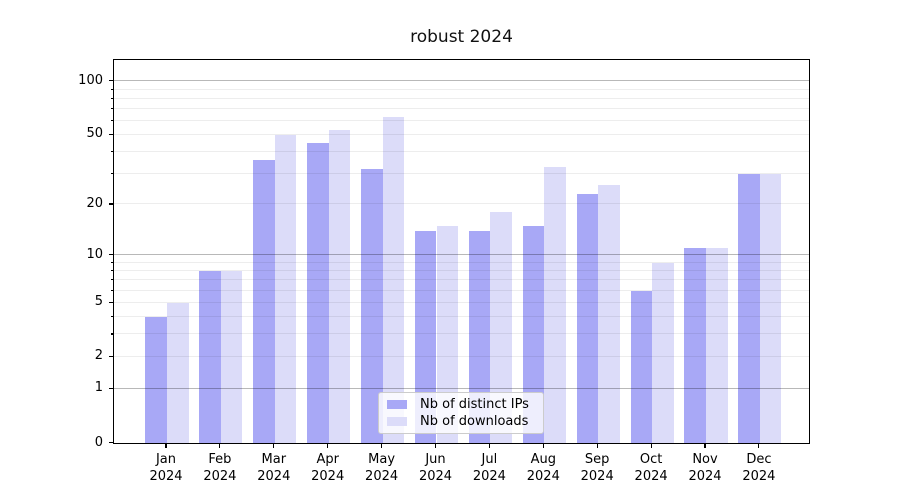 Image resolution: width=900 pixels, height=500 pixels. Describe the element at coordinates (274, 446) in the screenshot. I see `x-tick-mar` at that location.